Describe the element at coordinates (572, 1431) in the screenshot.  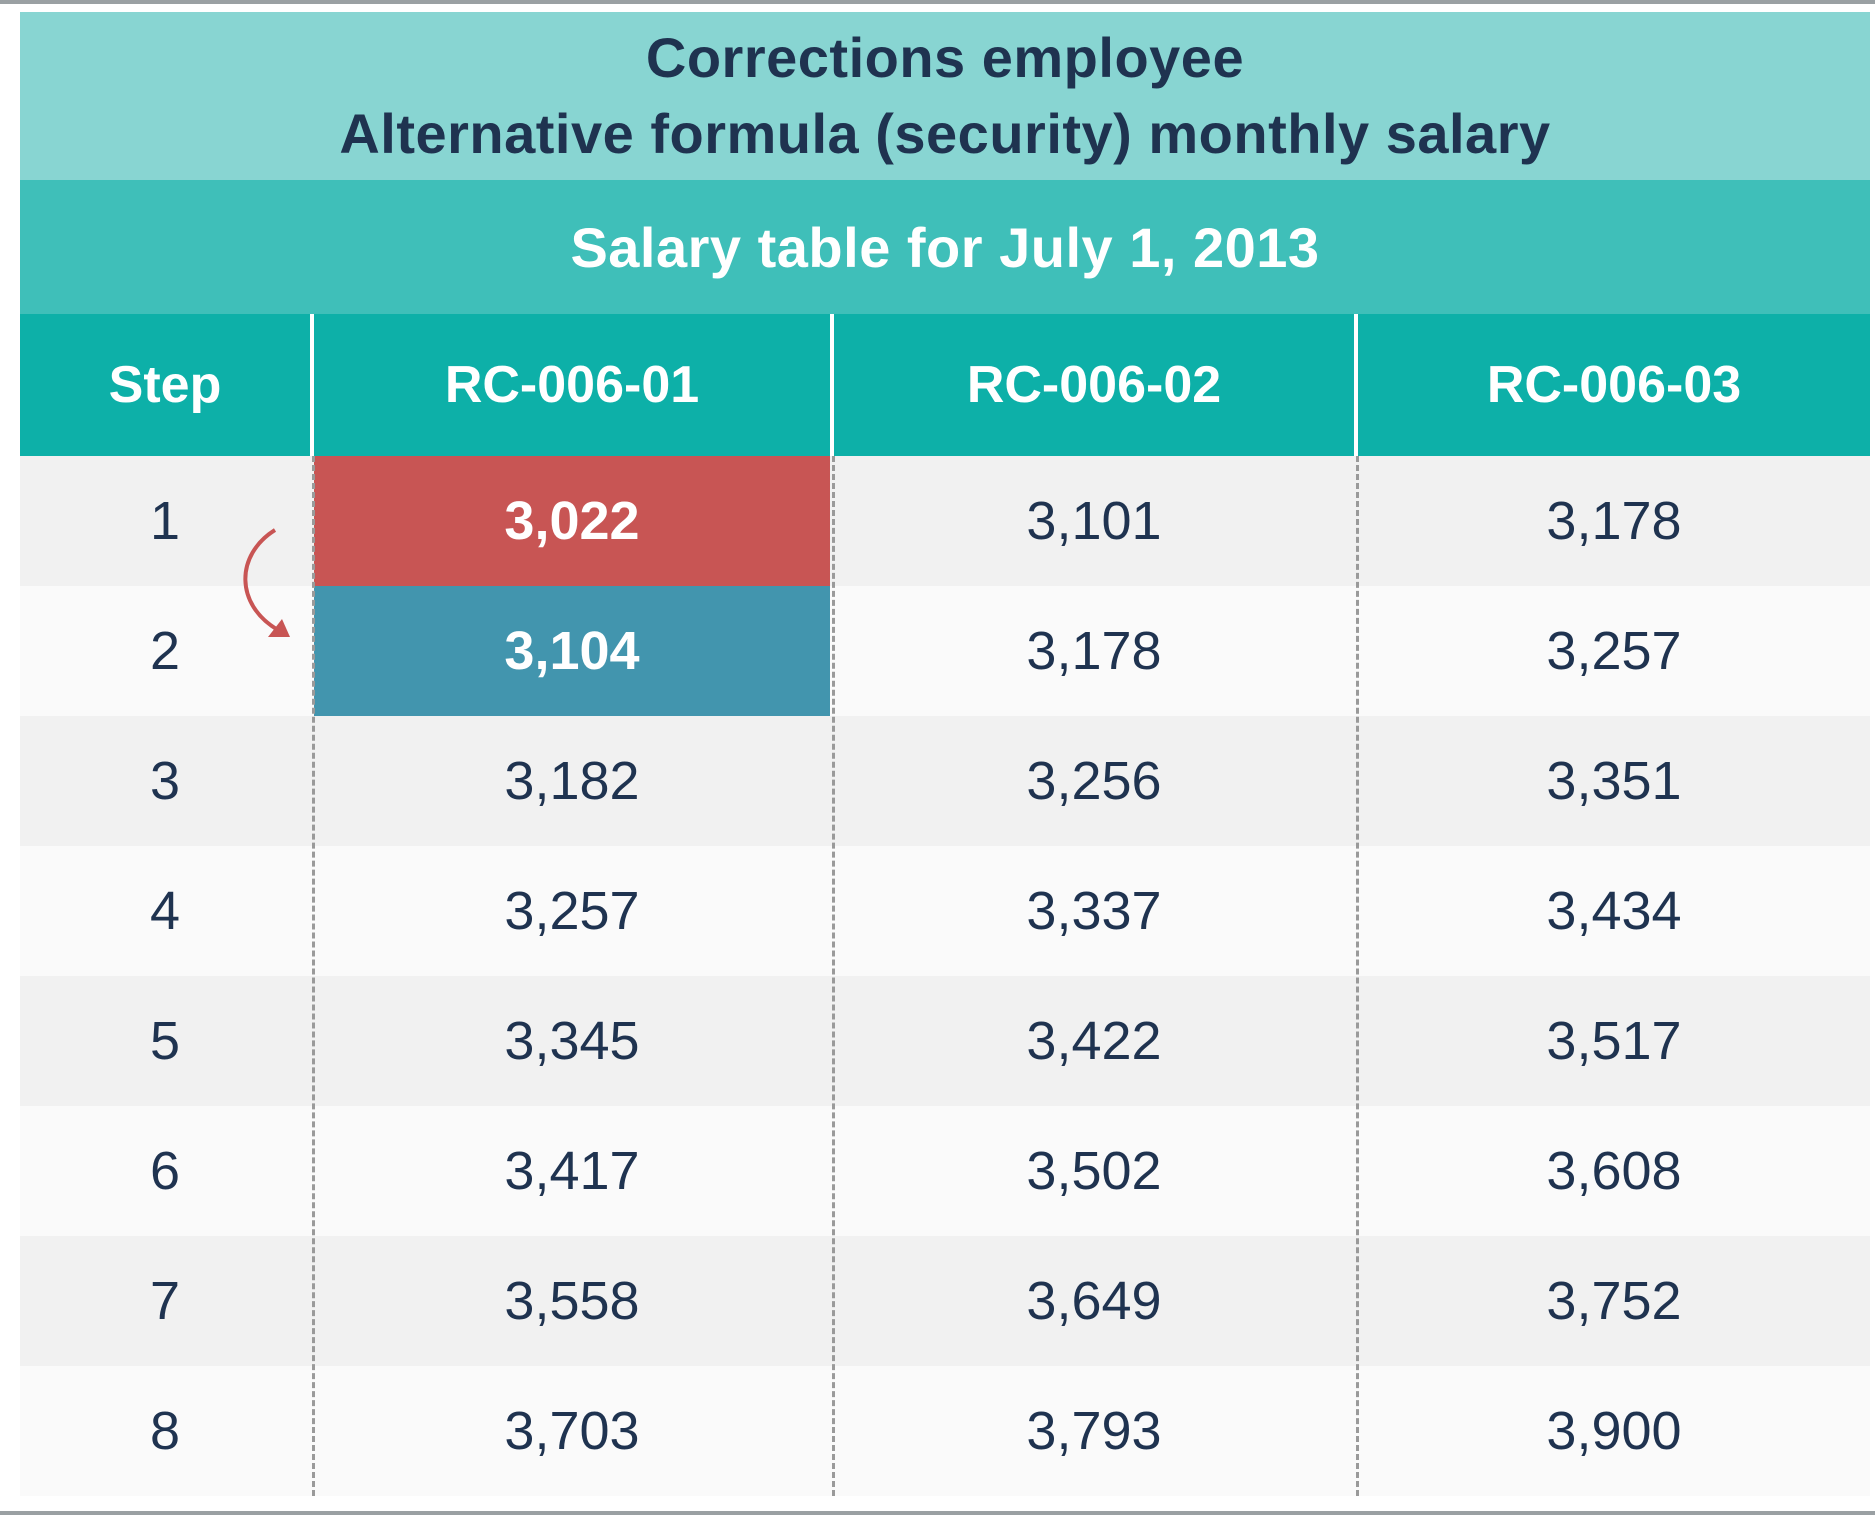
I see `salary-cell: 3,703` at that location.